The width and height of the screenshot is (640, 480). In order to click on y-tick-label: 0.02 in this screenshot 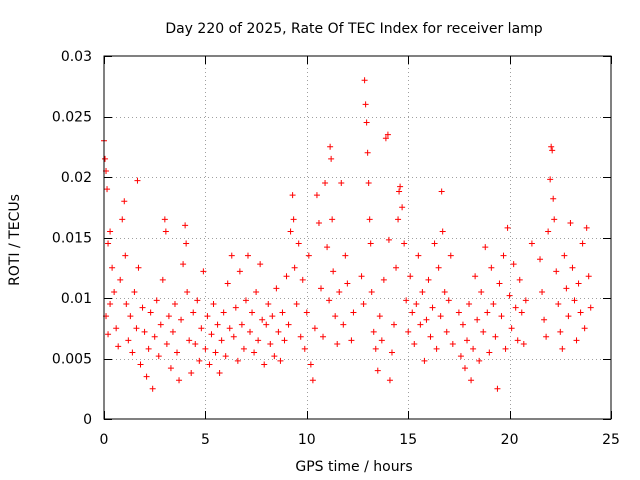, I will do `click(76, 178)`.